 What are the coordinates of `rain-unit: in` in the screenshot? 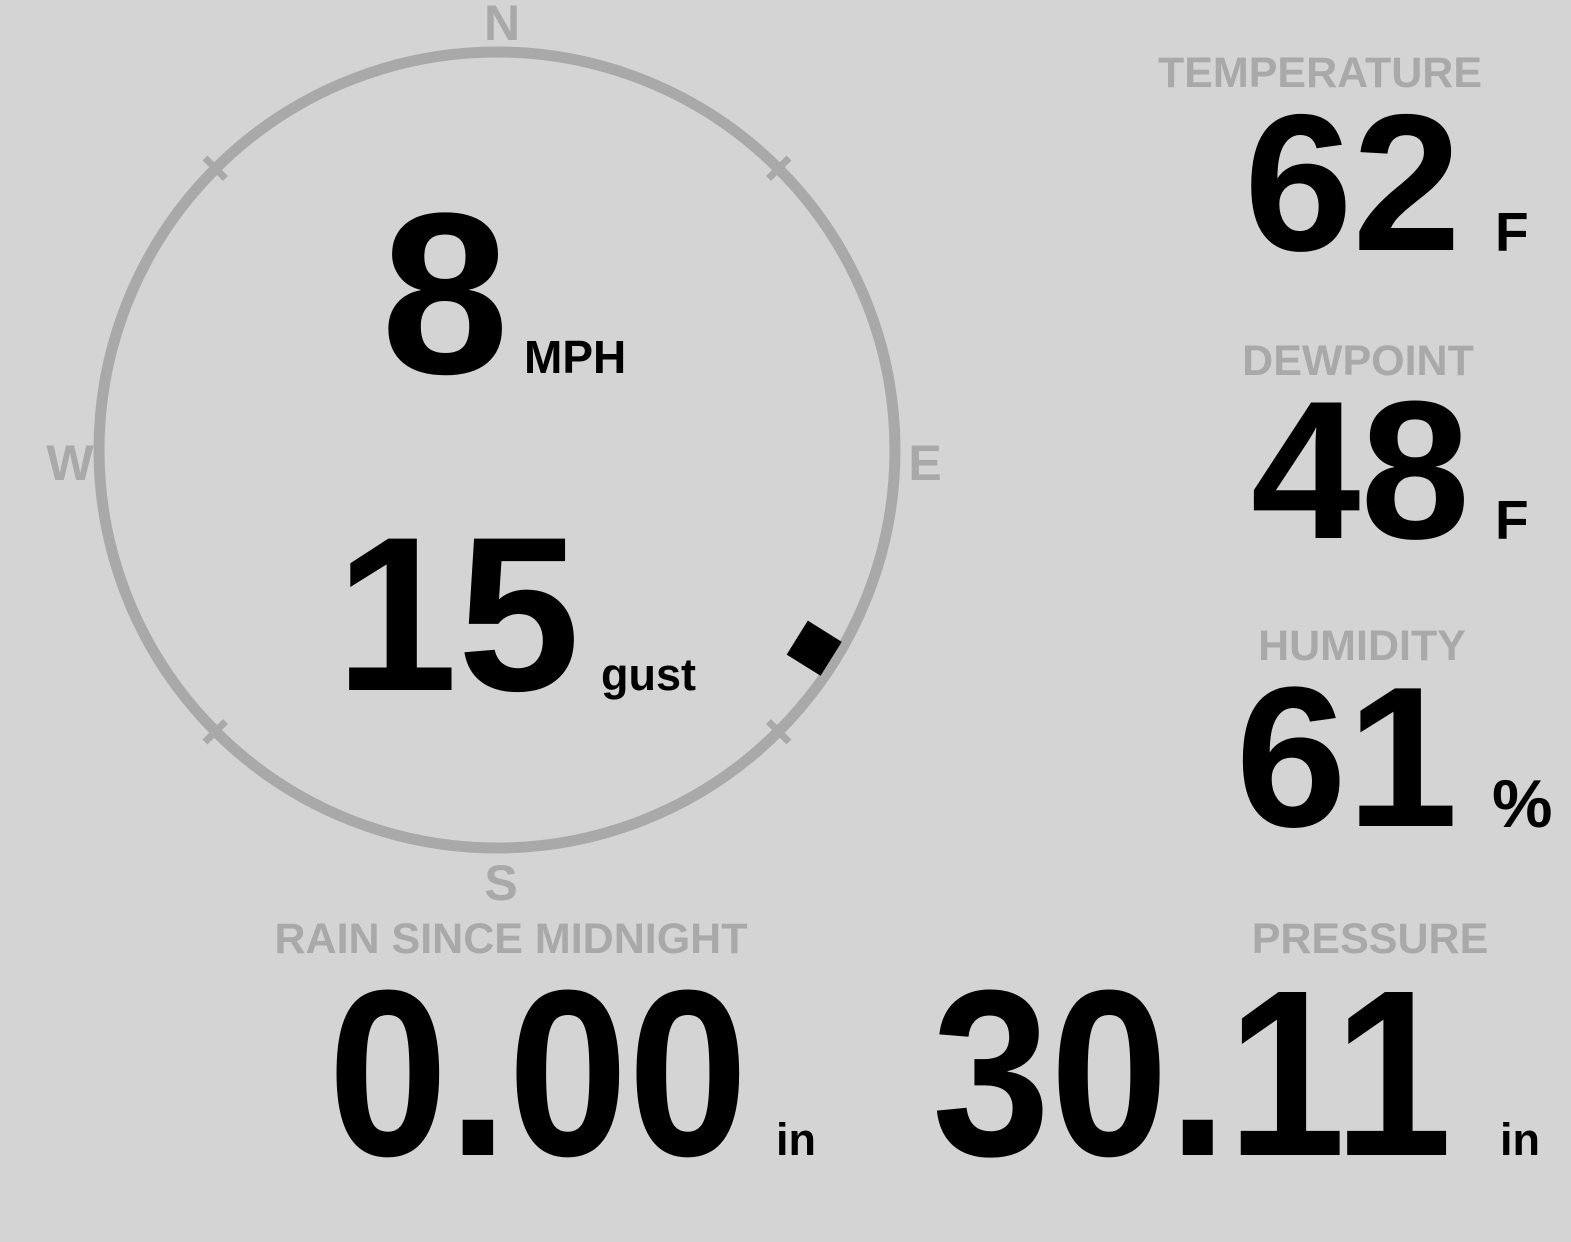 It's located at (796, 1139).